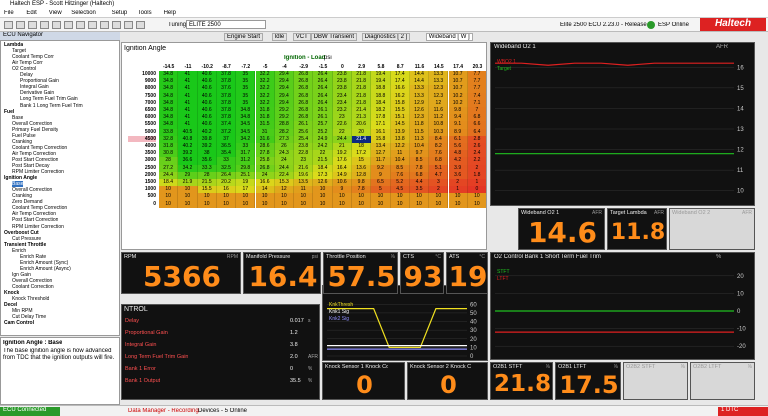 This screenshot has height=416, width=768. Describe the element at coordinates (419, 125) in the screenshot. I see `table-cell: 11.8` at that location.